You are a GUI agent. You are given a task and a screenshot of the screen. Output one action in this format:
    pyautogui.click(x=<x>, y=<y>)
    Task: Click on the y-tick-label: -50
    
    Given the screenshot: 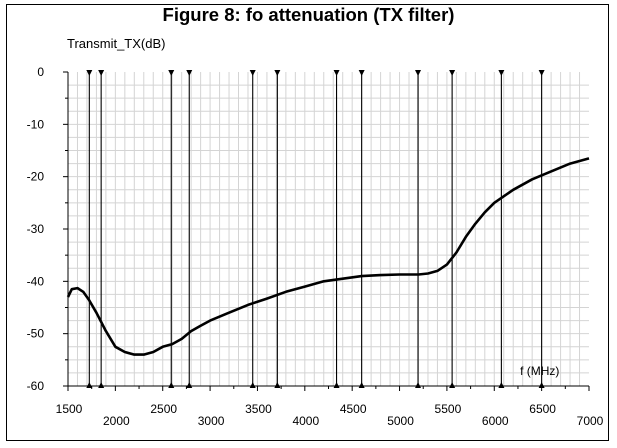 What is the action you would take?
    pyautogui.click(x=36, y=334)
    